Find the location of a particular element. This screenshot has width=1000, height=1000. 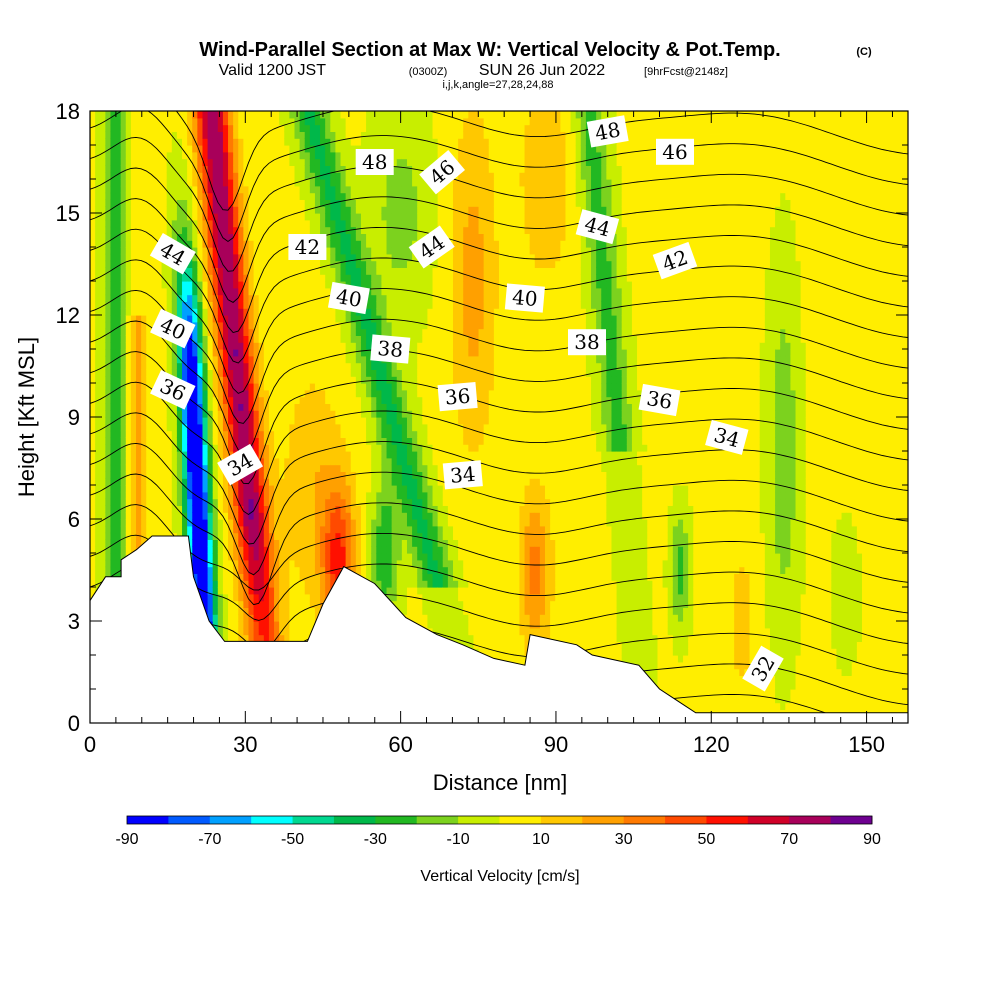

valid-zulu: (0300Z) is located at coordinates (428, 72).